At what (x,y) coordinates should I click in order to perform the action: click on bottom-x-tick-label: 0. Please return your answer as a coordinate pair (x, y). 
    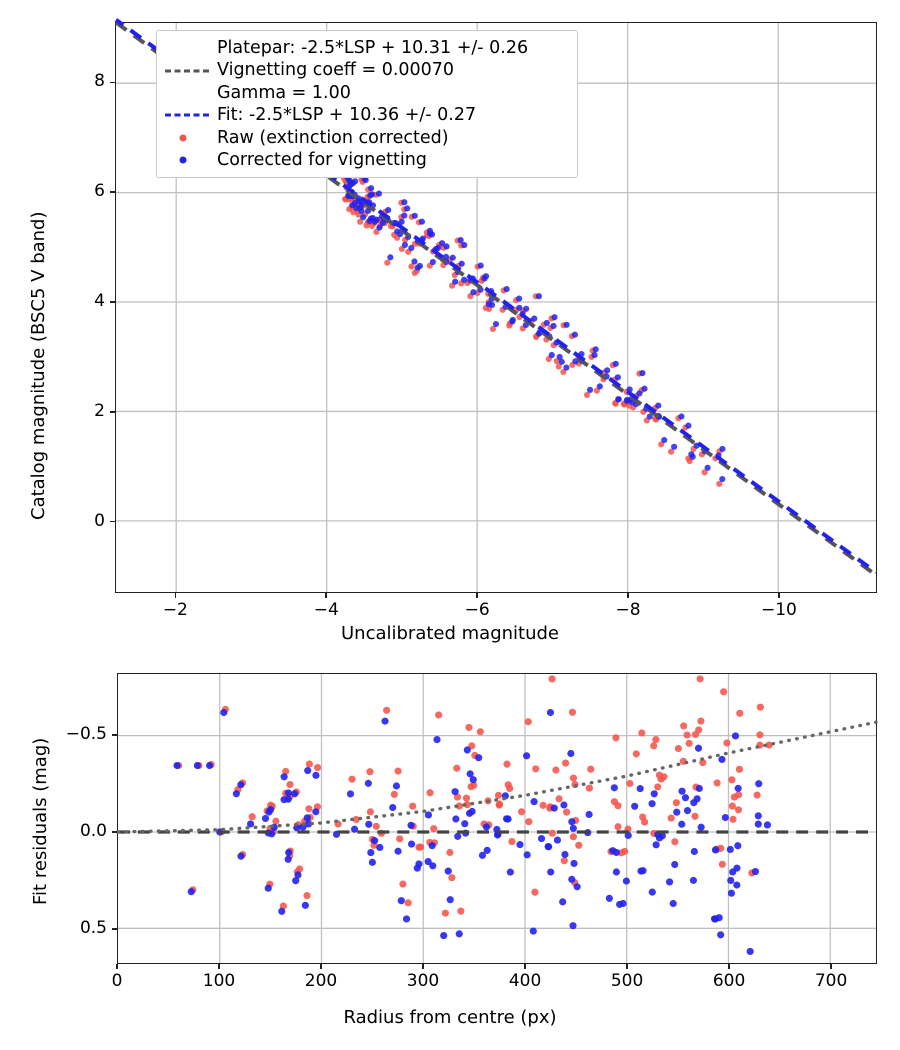
    Looking at the image, I should click on (117, 981).